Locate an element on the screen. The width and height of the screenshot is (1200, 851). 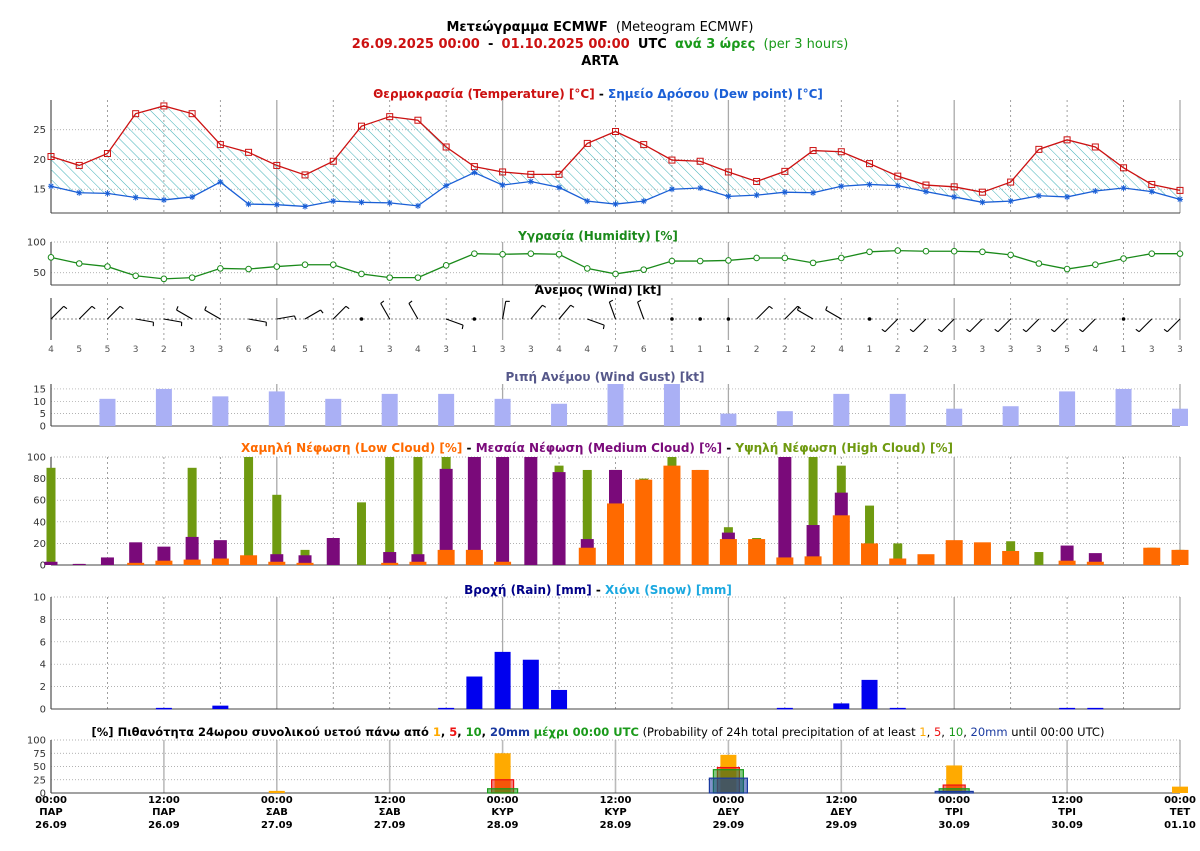
header-range-utc: UTC is located at coordinates (652, 44).